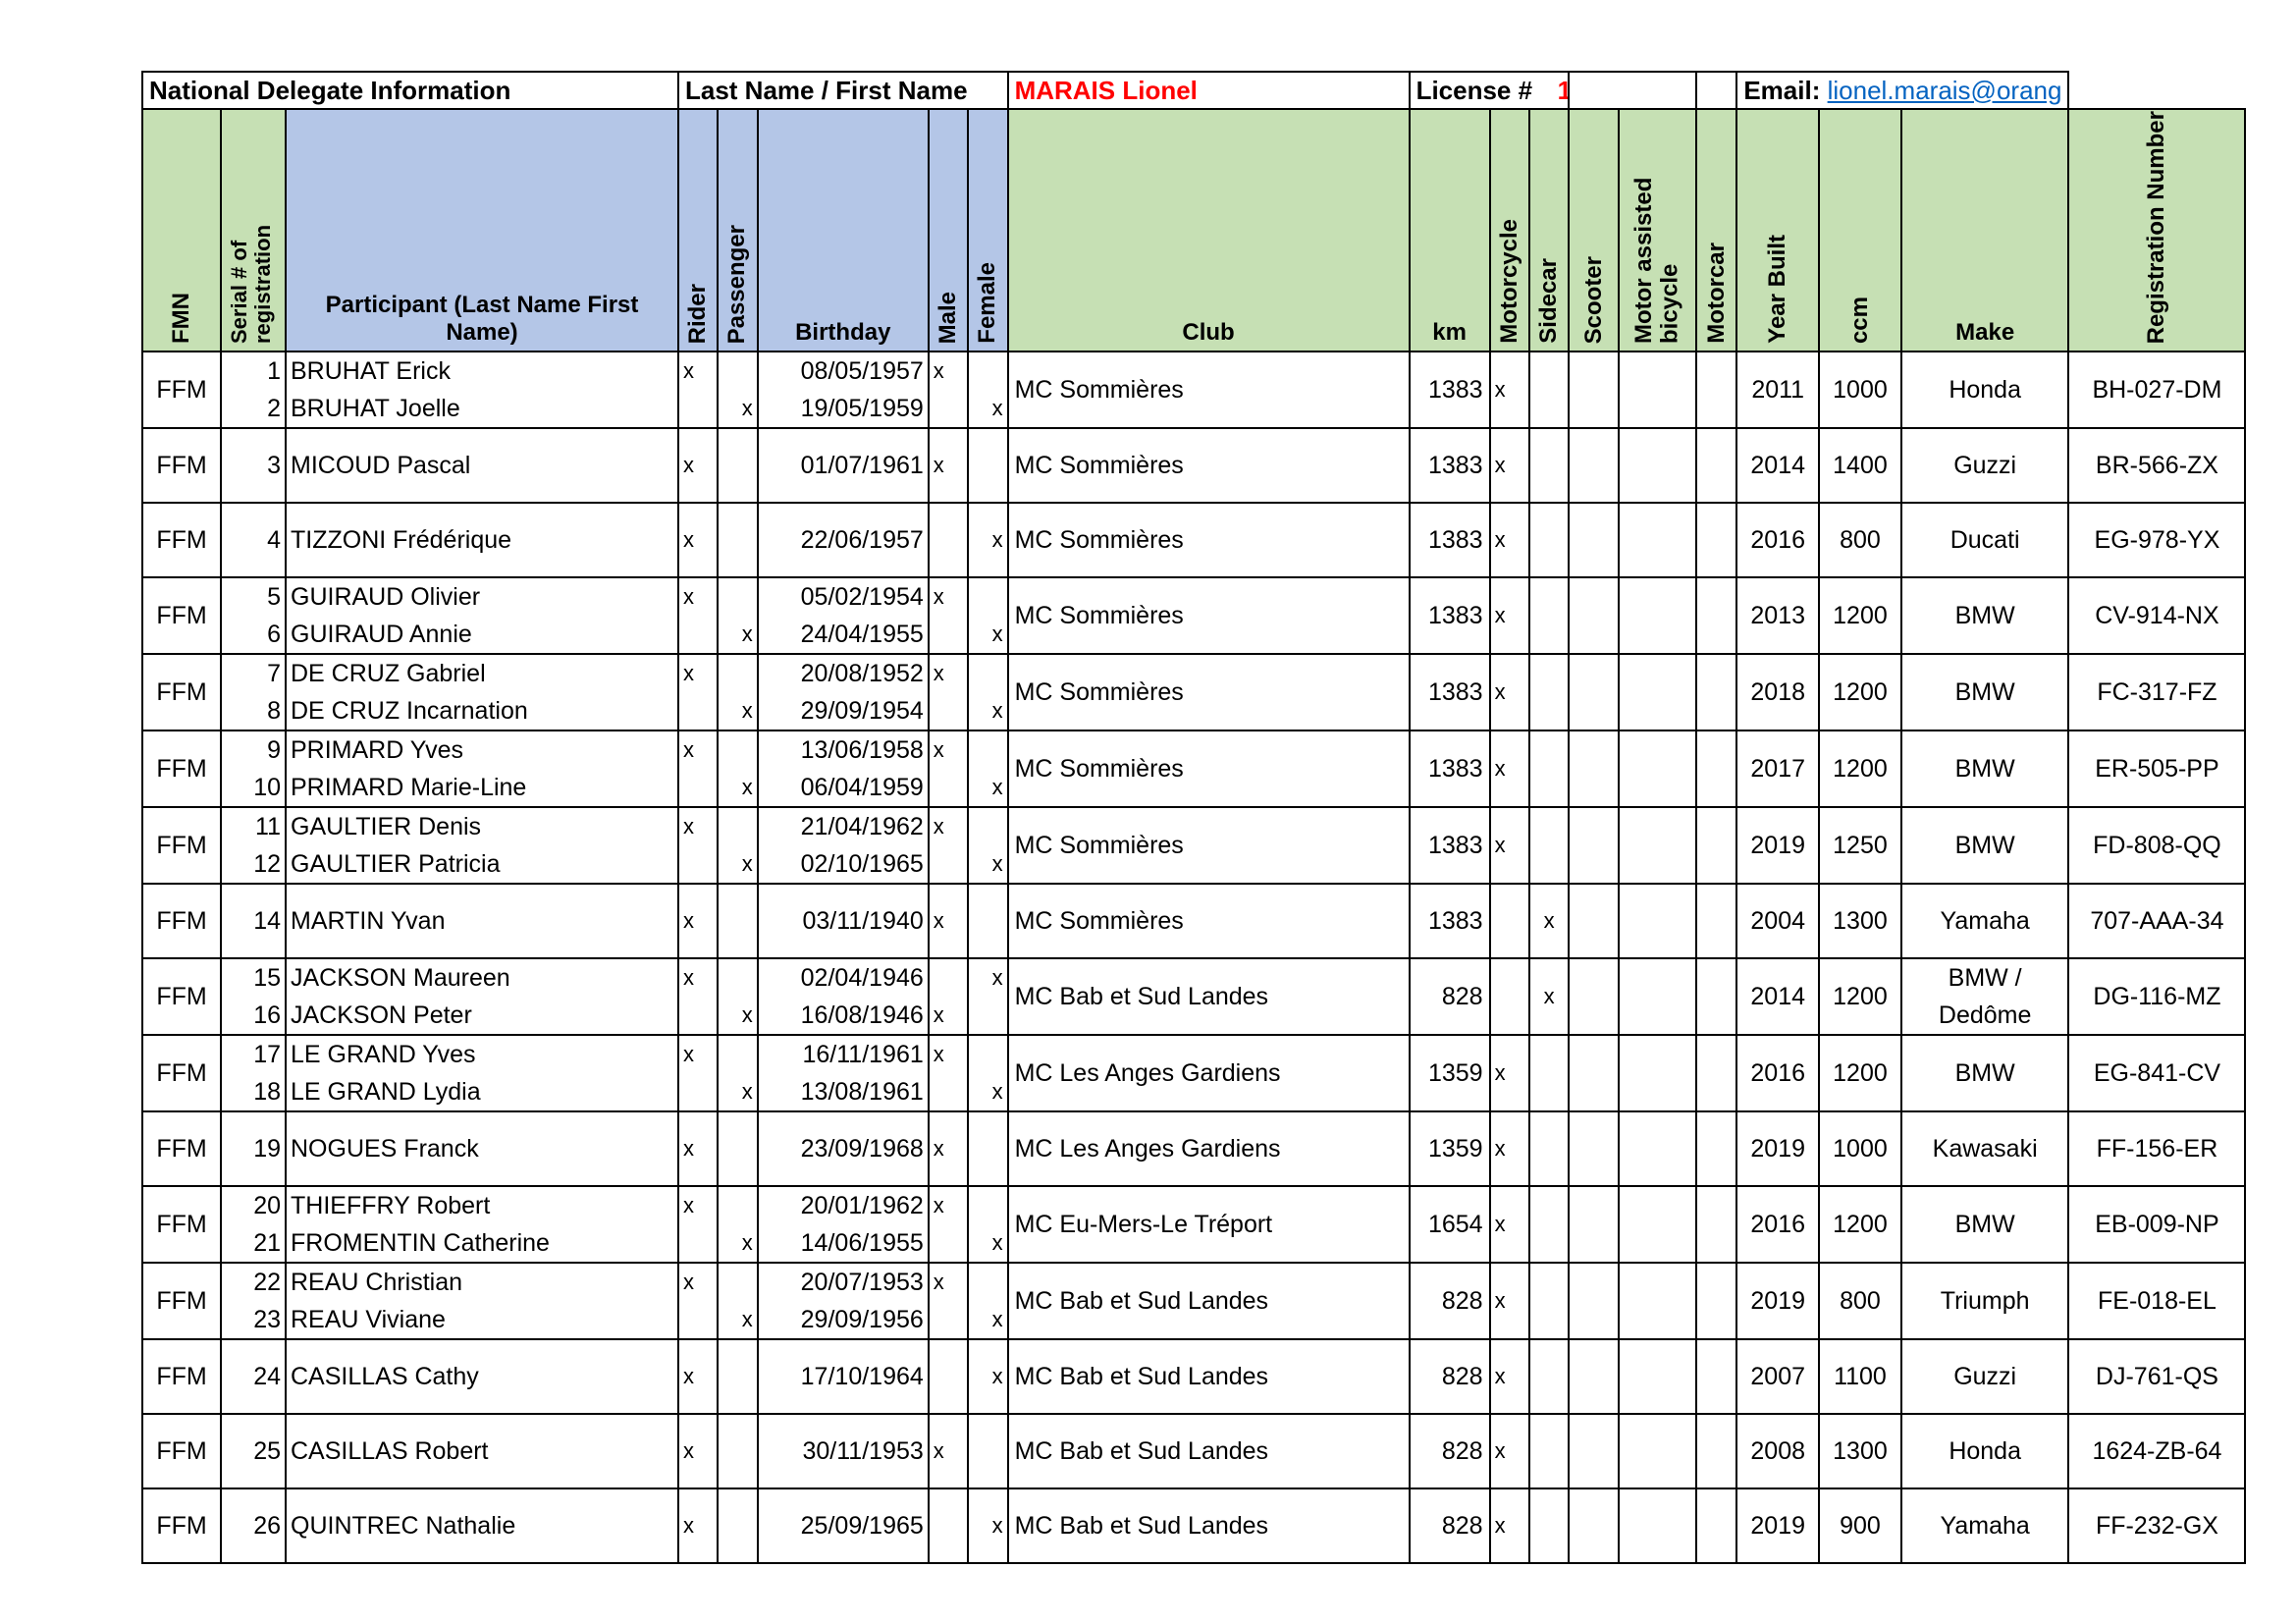  Describe the element at coordinates (1944, 90) in the screenshot. I see `email-link: lionel.marais@orang` at that location.